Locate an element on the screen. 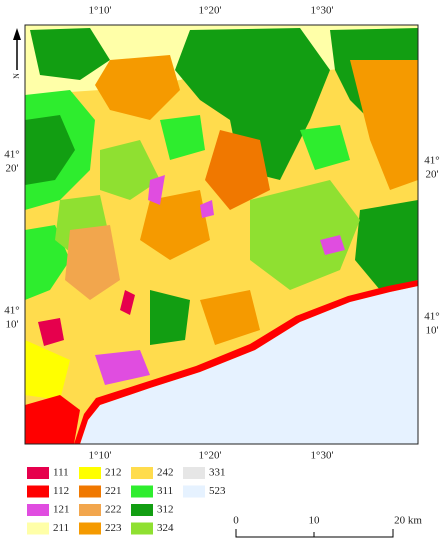 Image resolution: width=446 pixels, height=550 pixels. legend-label: 212 is located at coordinates (113, 473).